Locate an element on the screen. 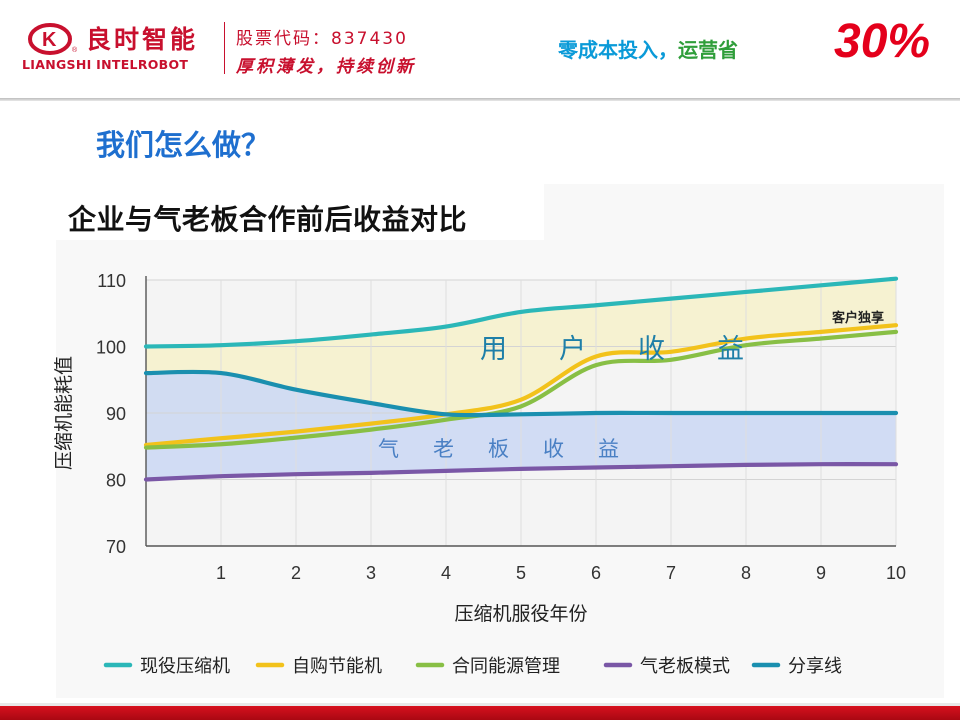  x-axis-label: 压缩机服役年份 is located at coordinates (520, 614).